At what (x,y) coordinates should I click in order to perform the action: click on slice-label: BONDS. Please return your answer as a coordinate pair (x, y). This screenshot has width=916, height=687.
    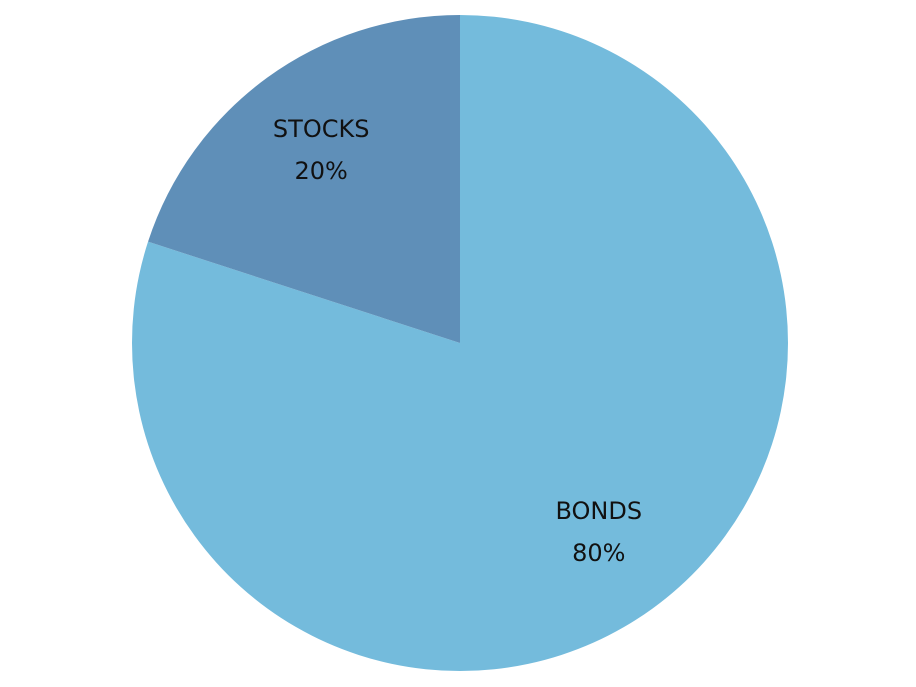
    Looking at the image, I should click on (599, 511).